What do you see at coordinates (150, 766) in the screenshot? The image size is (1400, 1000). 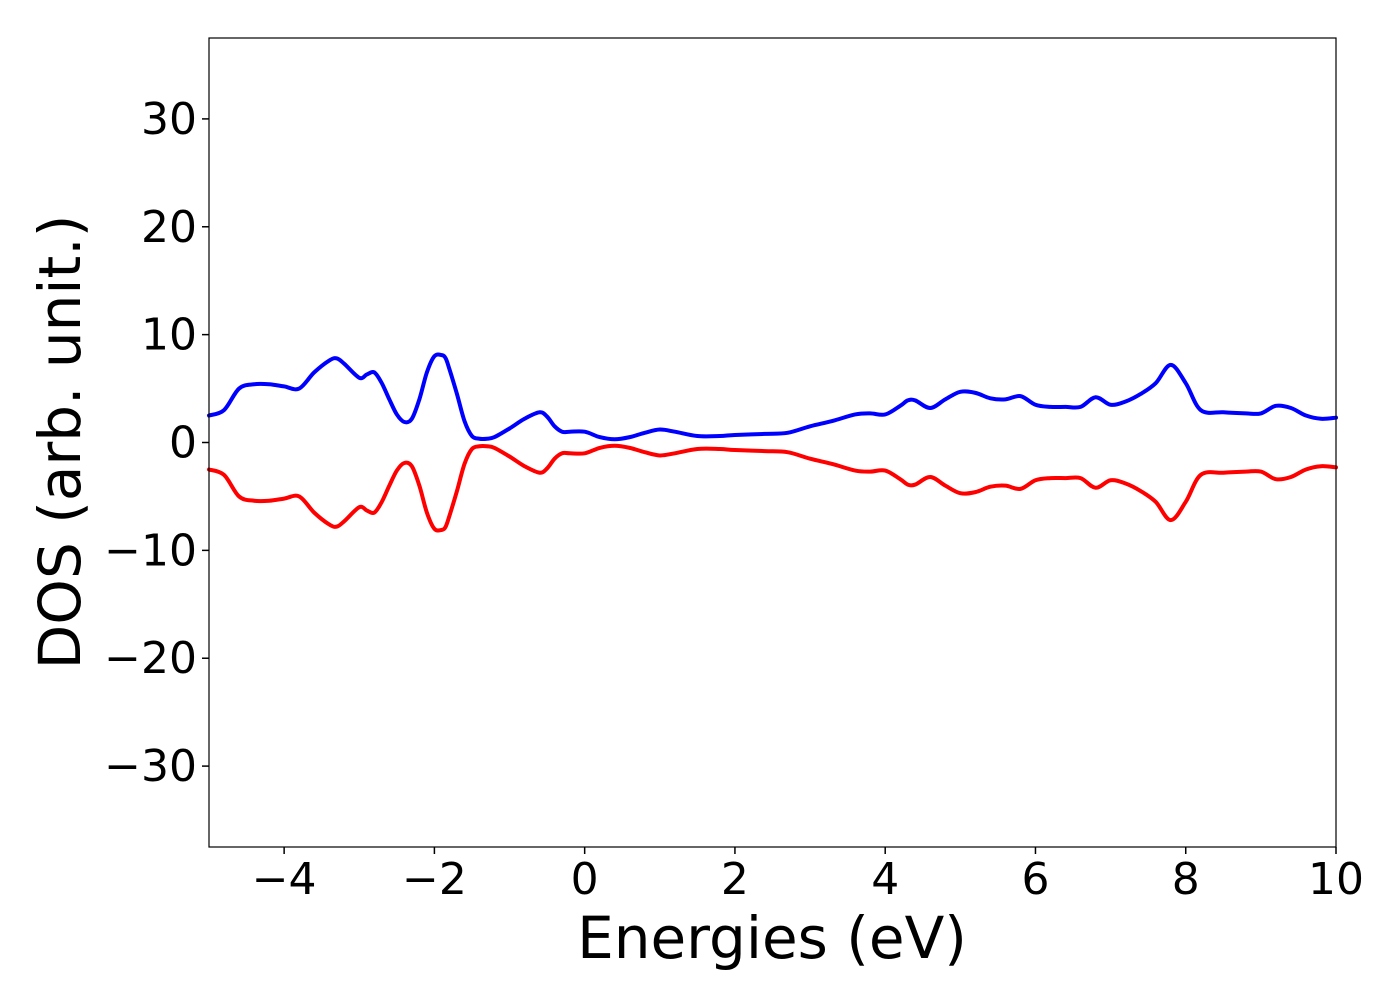 I see `y-tick-label: −30` at bounding box center [150, 766].